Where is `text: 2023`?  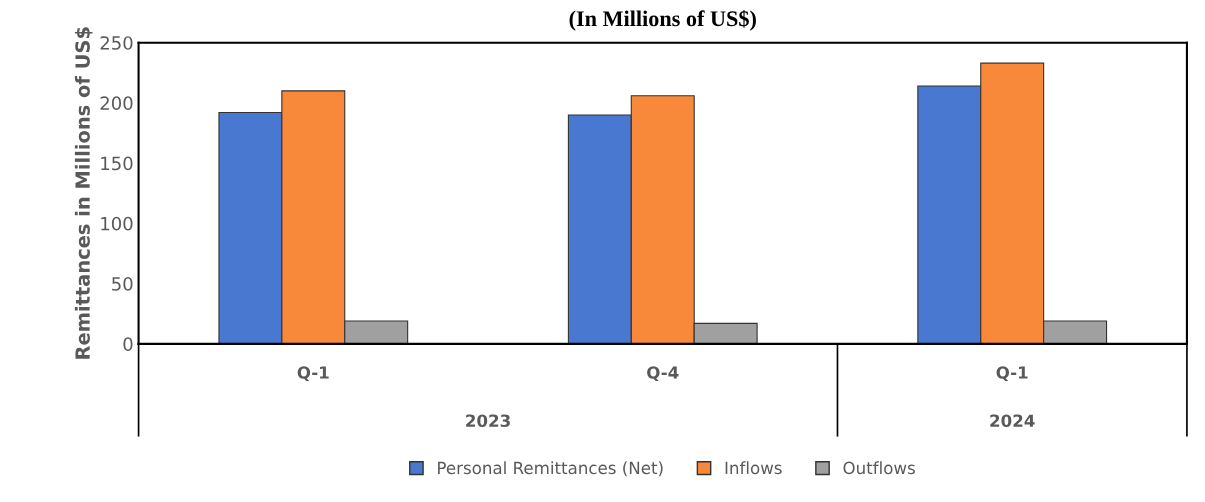 text: 2023 is located at coordinates (488, 421).